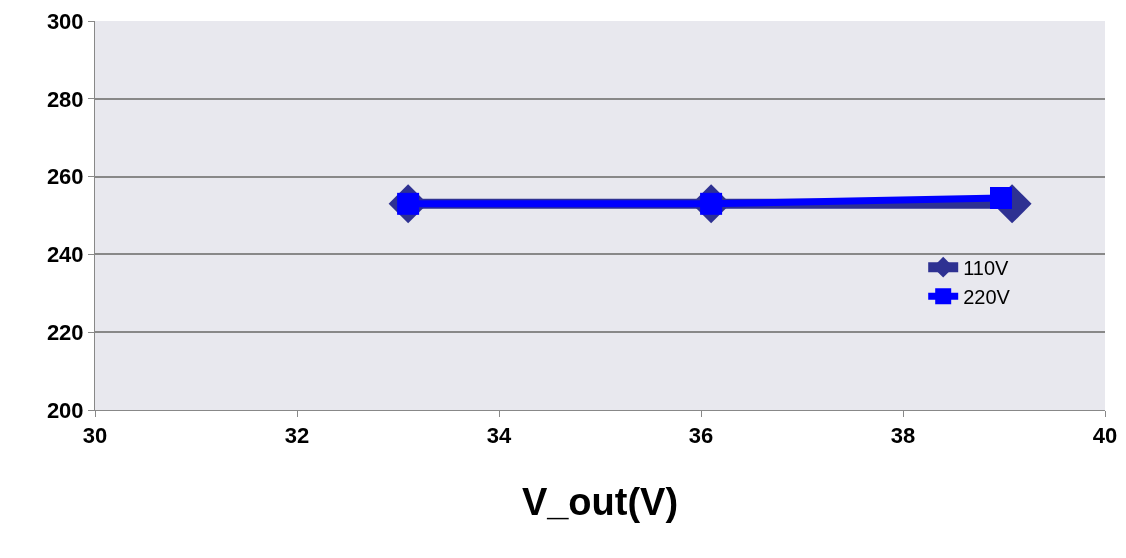 The image size is (1126, 558). What do you see at coordinates (65, 332) in the screenshot?
I see `y-tick-label: 220` at bounding box center [65, 332].